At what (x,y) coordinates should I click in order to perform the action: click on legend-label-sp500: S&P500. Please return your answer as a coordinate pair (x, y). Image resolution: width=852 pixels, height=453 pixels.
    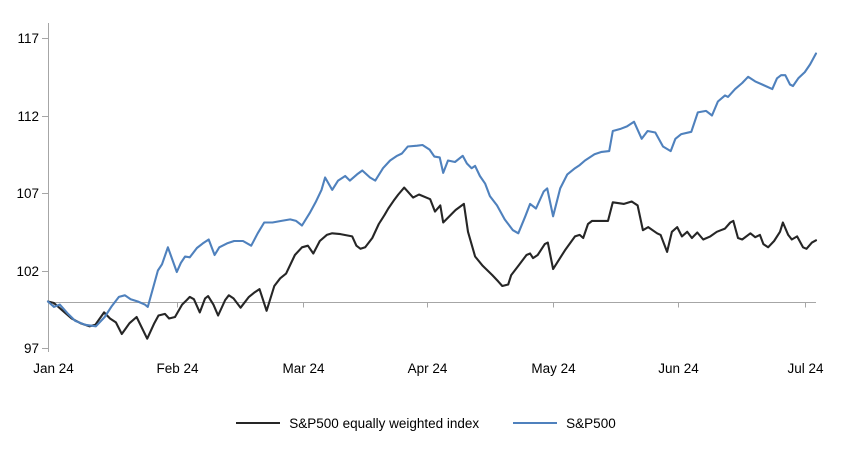
    Looking at the image, I should click on (591, 423).